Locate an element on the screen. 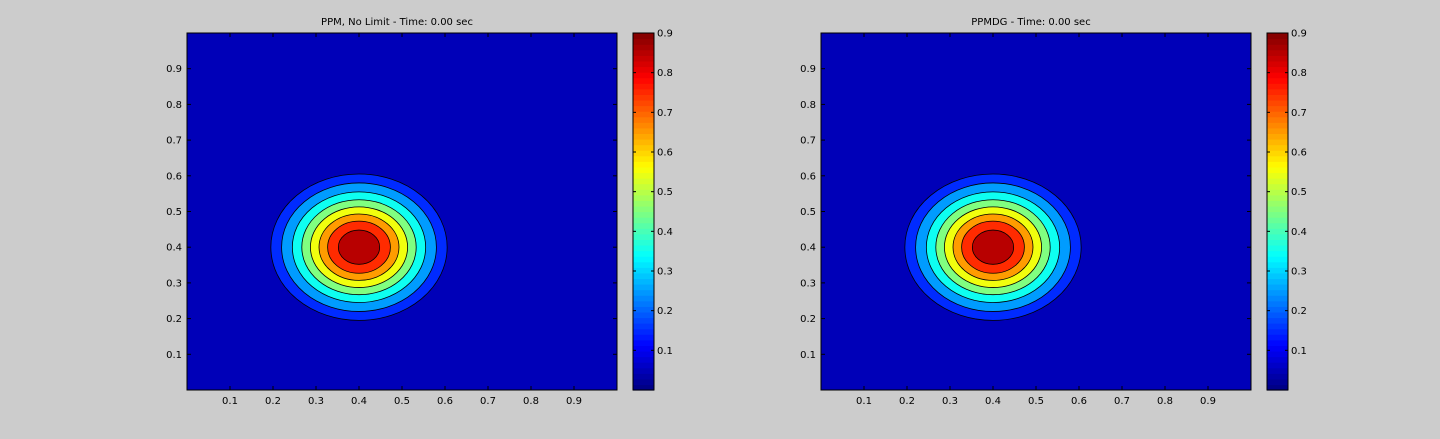 The height and width of the screenshot is (439, 1440). colorbar-tick-label: 0.1 is located at coordinates (1299, 351).